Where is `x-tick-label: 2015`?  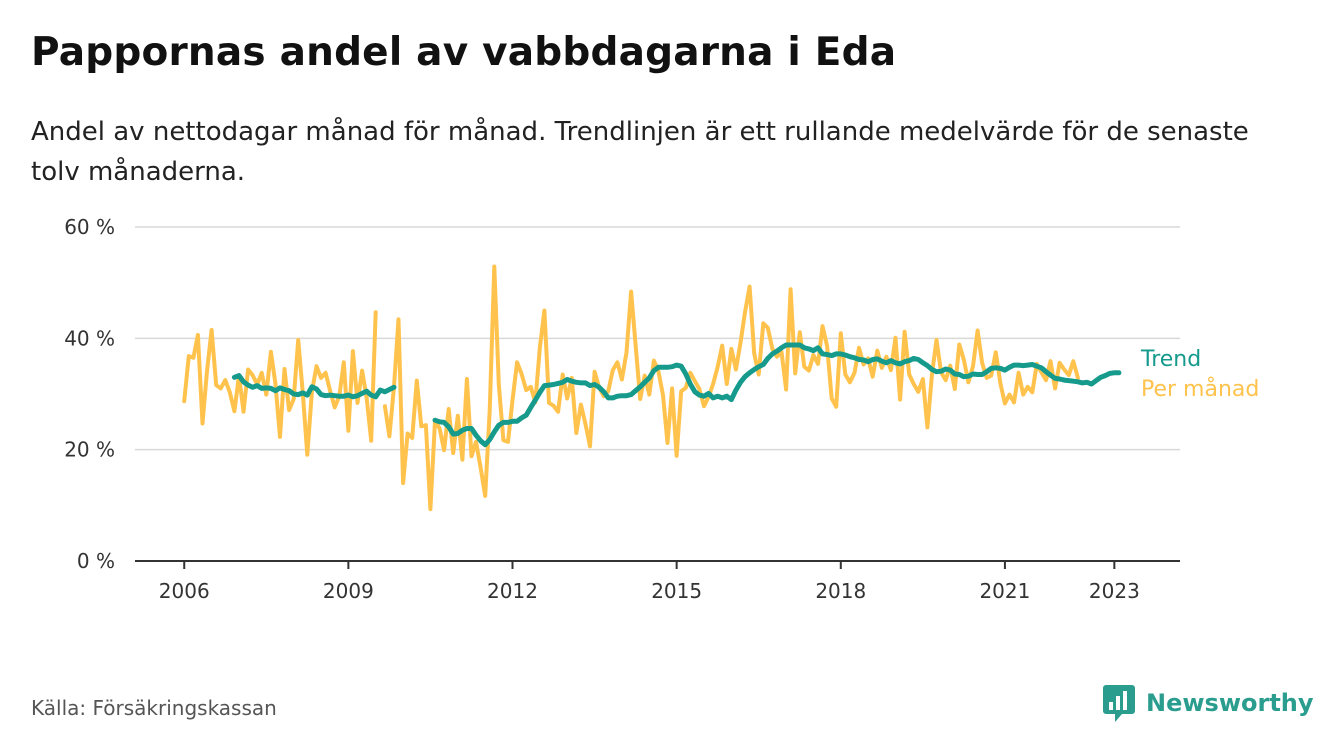 x-tick-label: 2015 is located at coordinates (676, 591).